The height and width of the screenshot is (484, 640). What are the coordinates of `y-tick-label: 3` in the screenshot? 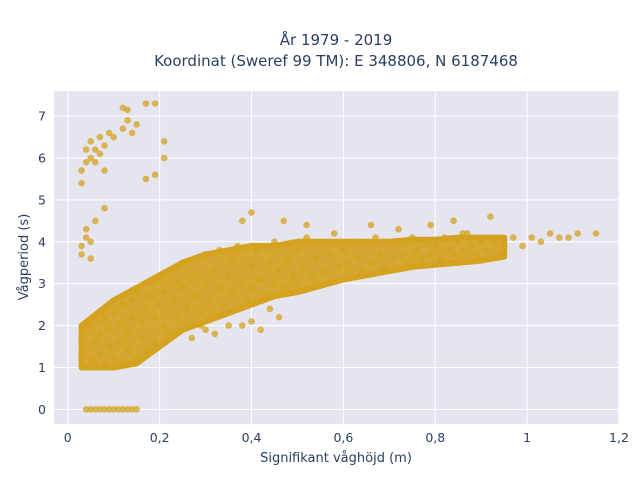 It's located at (42, 283).